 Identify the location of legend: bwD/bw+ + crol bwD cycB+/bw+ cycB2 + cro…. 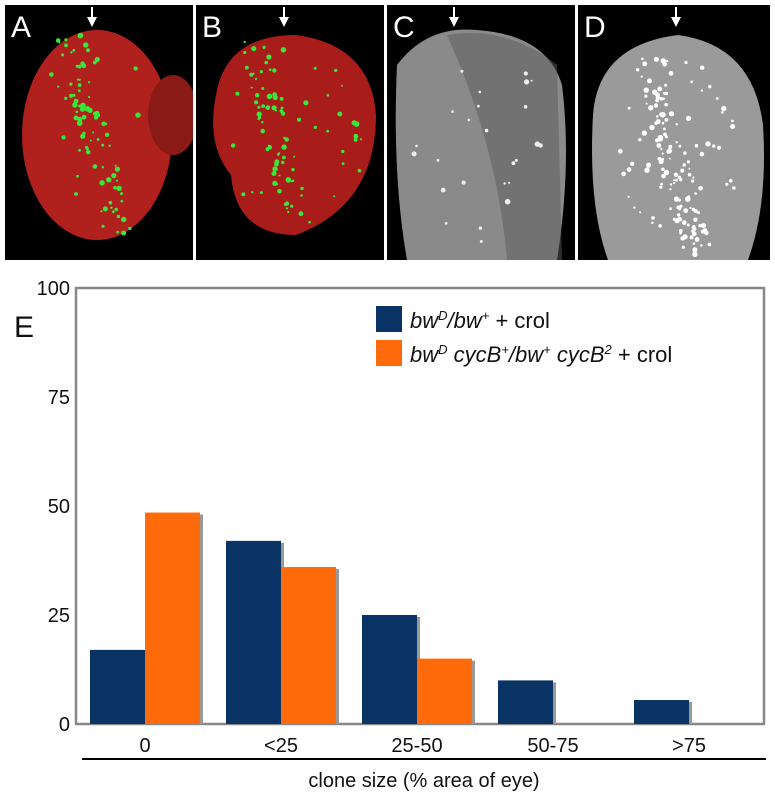
(524, 336).